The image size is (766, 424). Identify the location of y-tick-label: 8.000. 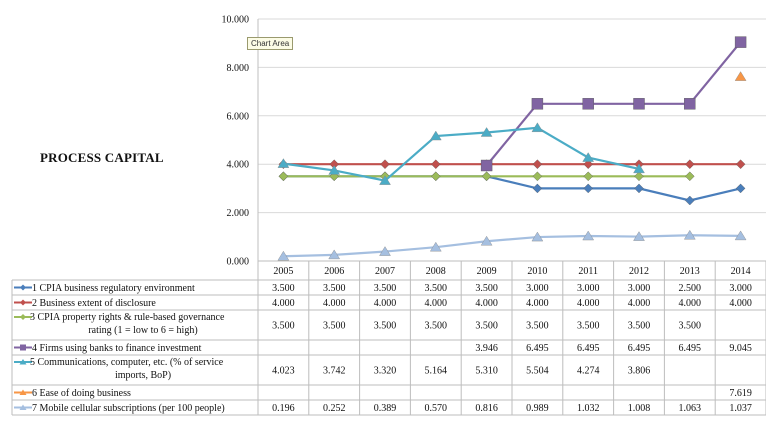
(238, 68).